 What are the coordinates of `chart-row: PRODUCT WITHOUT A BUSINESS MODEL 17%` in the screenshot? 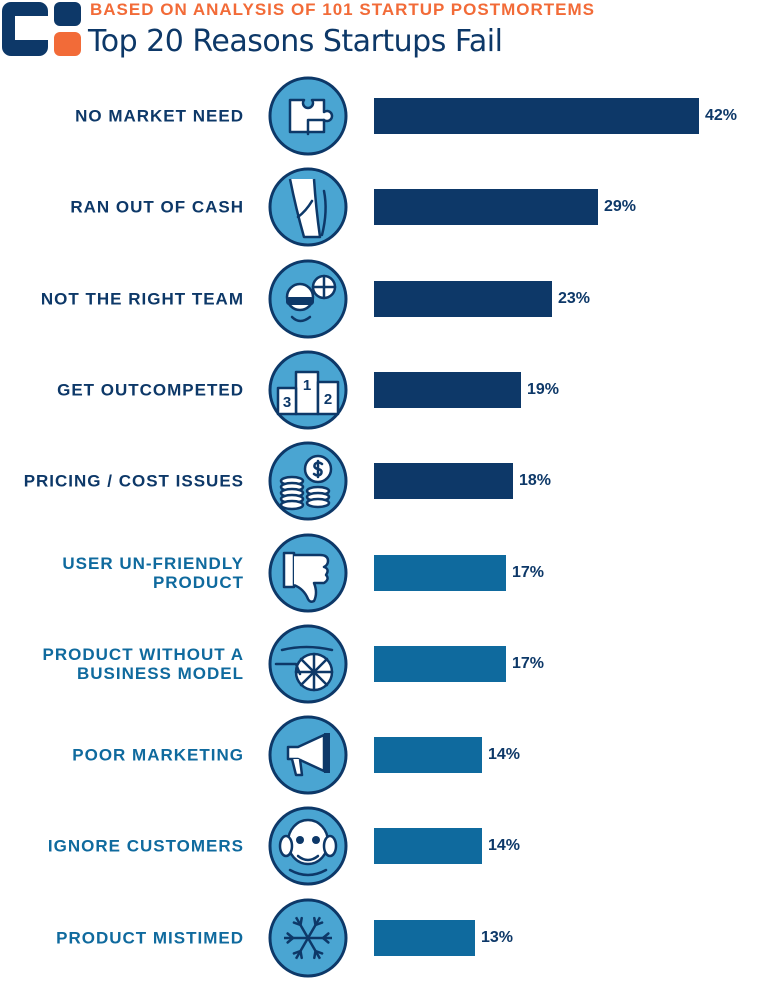 It's located at (384, 664).